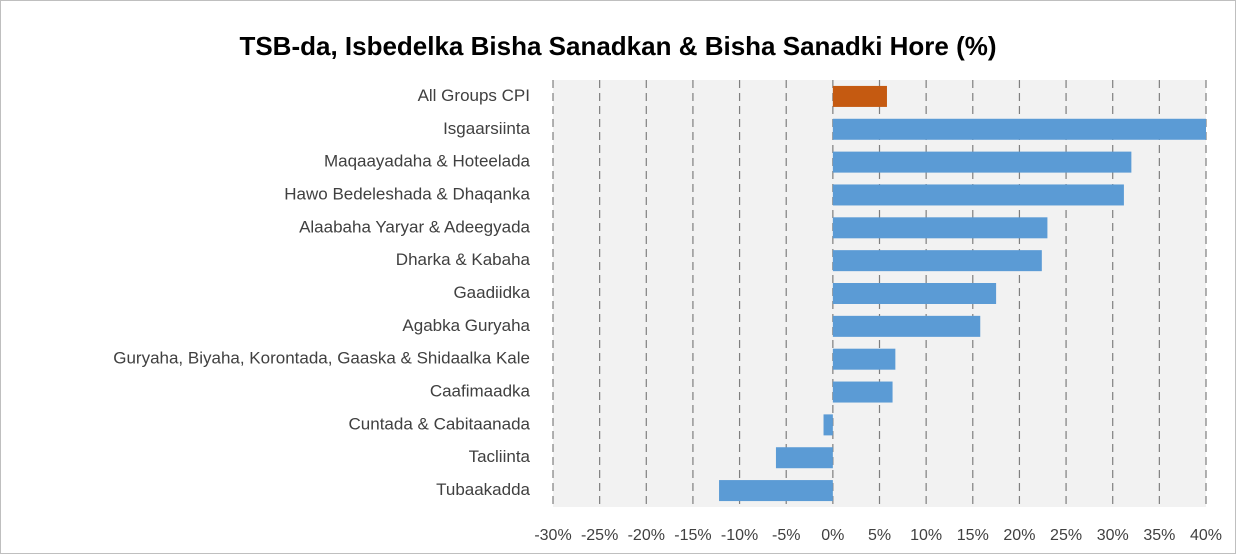 This screenshot has width=1236, height=554. I want to click on x-tick-label: 20%, so click(1019, 535).